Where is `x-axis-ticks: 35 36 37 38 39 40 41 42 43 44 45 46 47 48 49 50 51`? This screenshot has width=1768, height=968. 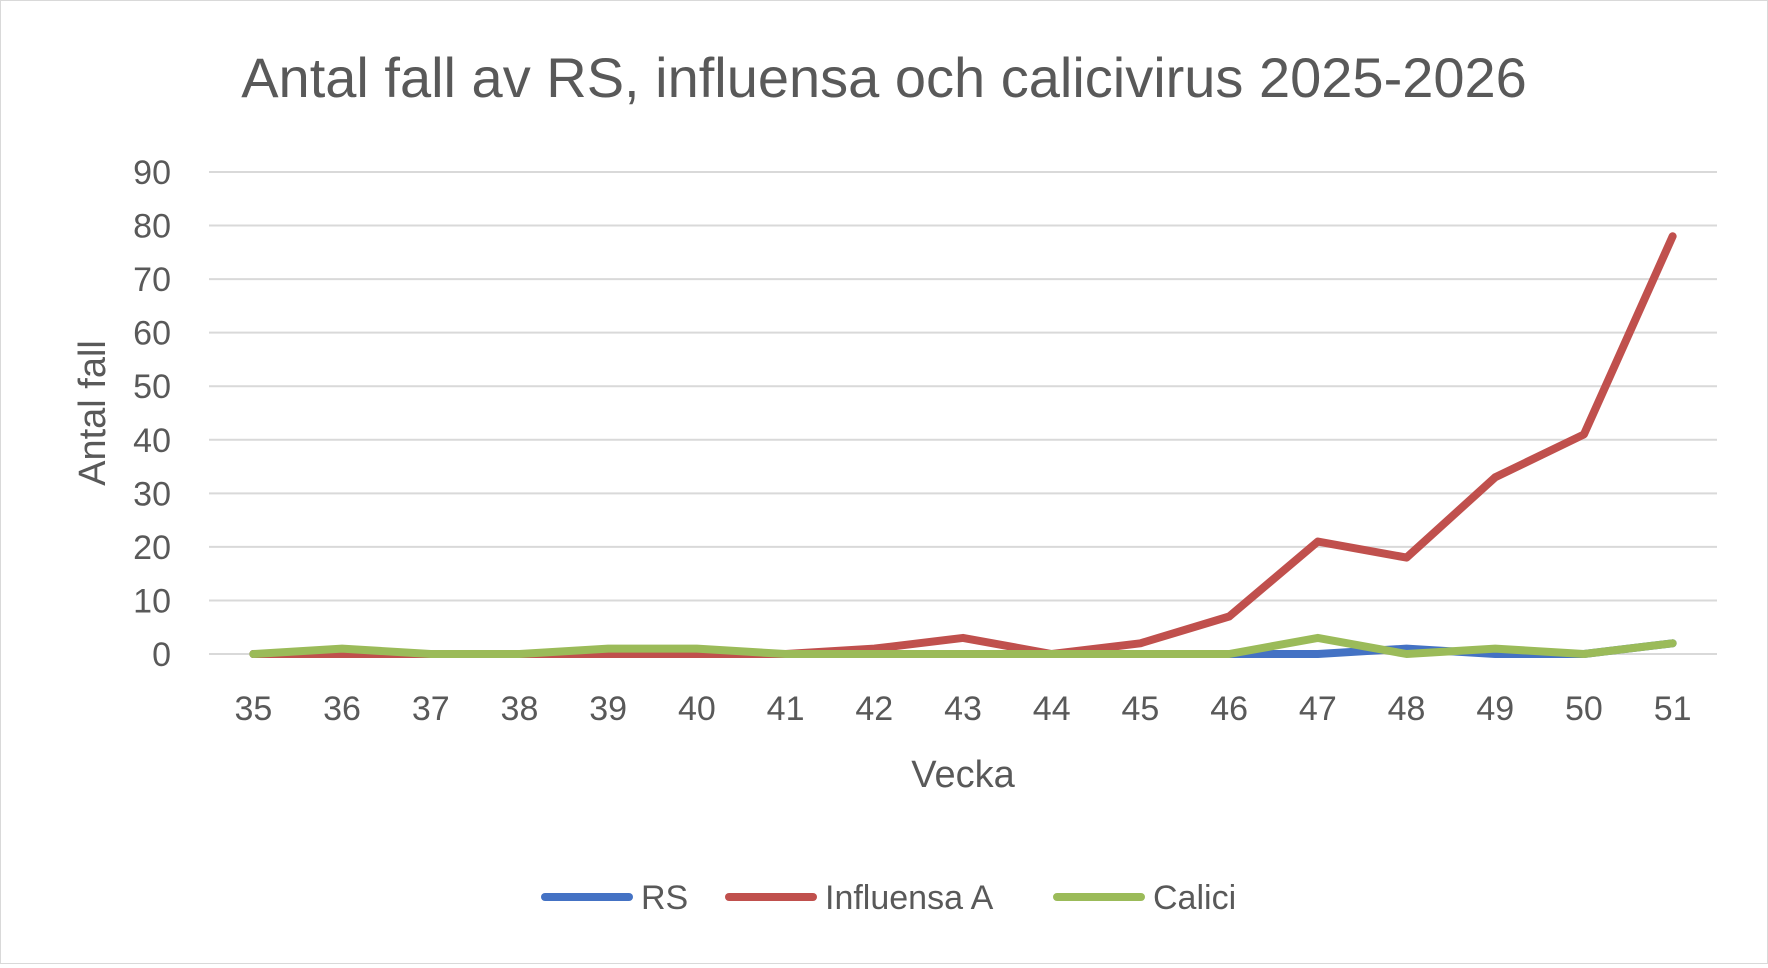 x-axis-ticks: 35 36 37 38 39 40 41 42 43 44 45 46 47 48 49 50 51 is located at coordinates (962, 709).